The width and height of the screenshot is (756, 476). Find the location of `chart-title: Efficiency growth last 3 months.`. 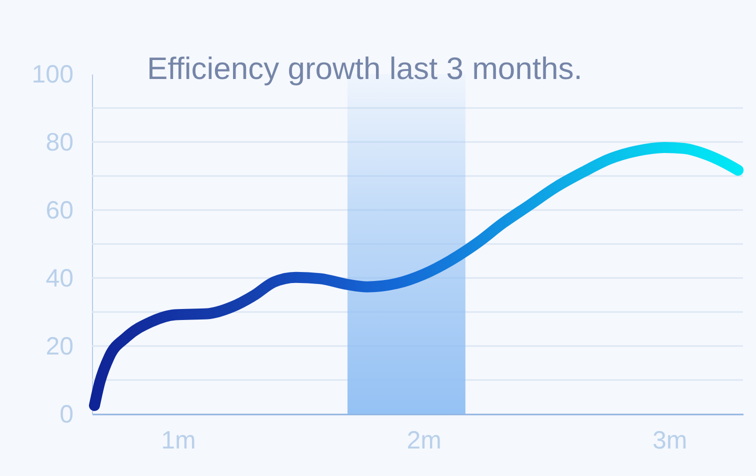

chart-title: Efficiency growth last 3 months. is located at coordinates (364, 68).